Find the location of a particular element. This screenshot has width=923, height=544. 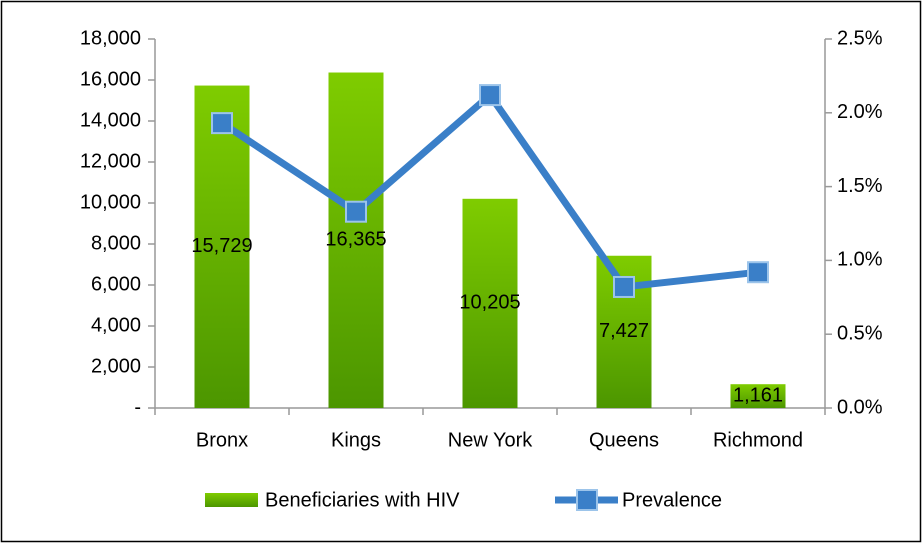

legend-swatch is located at coordinates (231, 500).